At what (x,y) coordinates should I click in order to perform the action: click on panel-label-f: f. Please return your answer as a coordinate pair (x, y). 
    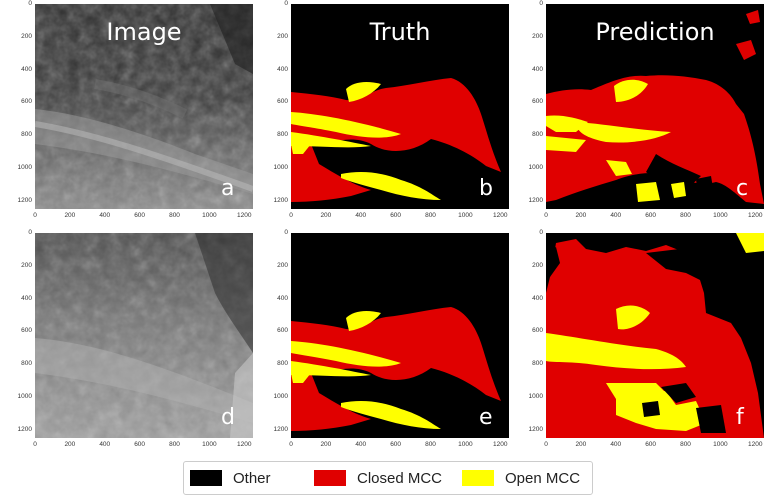
    Looking at the image, I should click on (740, 417).